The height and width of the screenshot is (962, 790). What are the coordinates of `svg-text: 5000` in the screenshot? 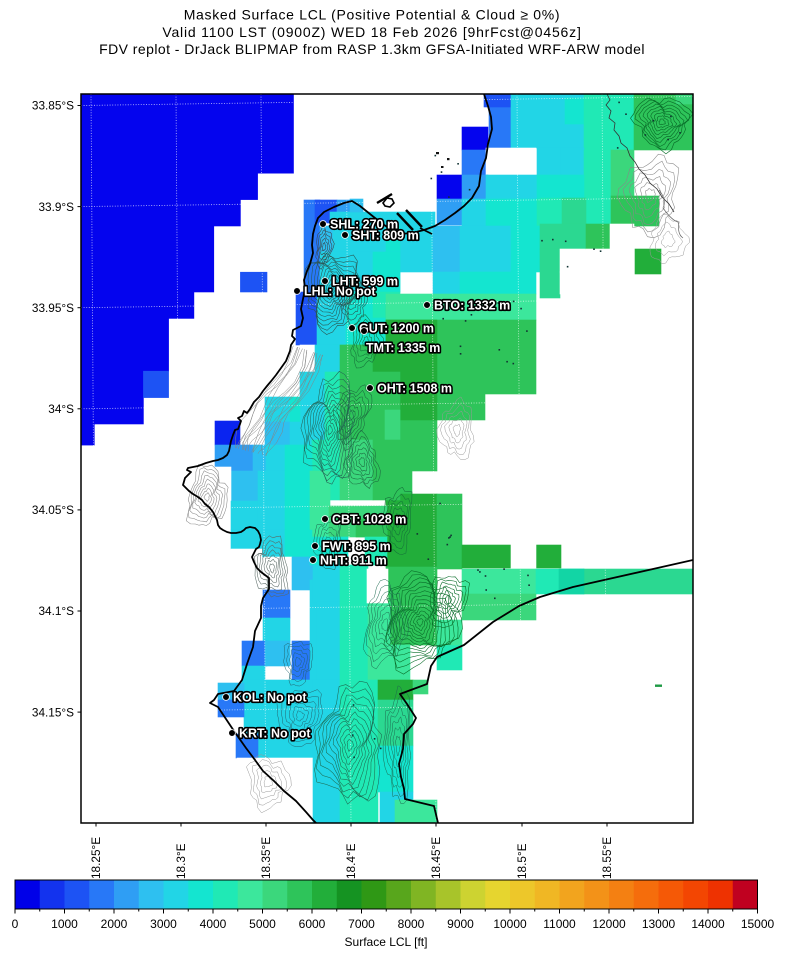 It's located at (262, 924).